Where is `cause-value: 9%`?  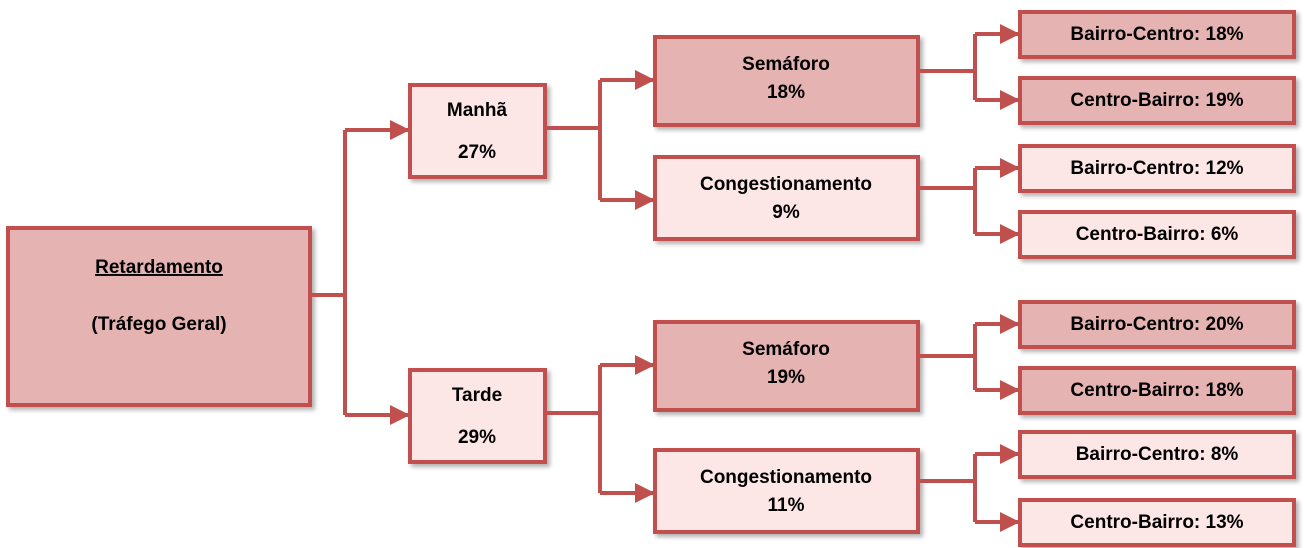 cause-value: 9% is located at coordinates (786, 212).